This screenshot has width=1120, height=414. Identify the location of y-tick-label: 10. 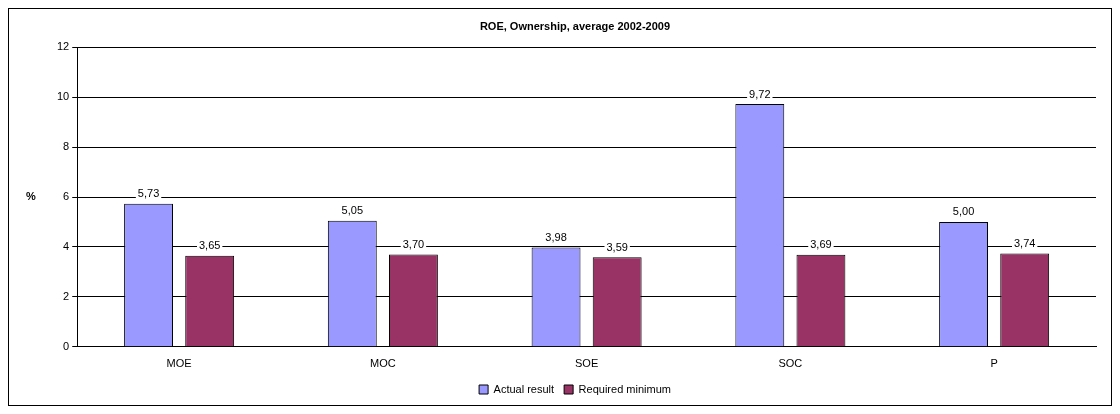
(63, 96).